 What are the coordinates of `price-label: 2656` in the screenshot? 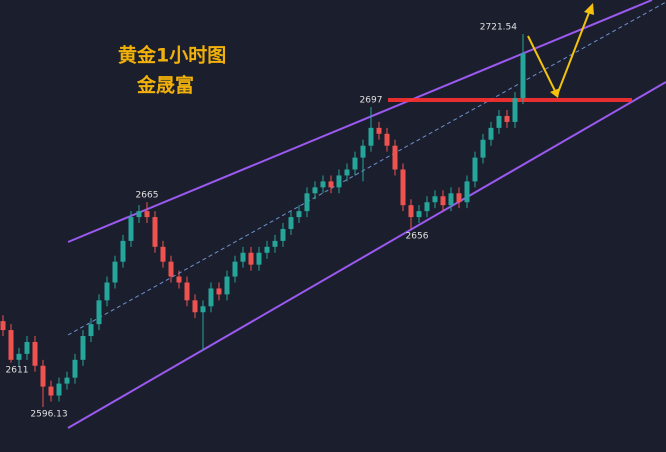 It's located at (417, 236).